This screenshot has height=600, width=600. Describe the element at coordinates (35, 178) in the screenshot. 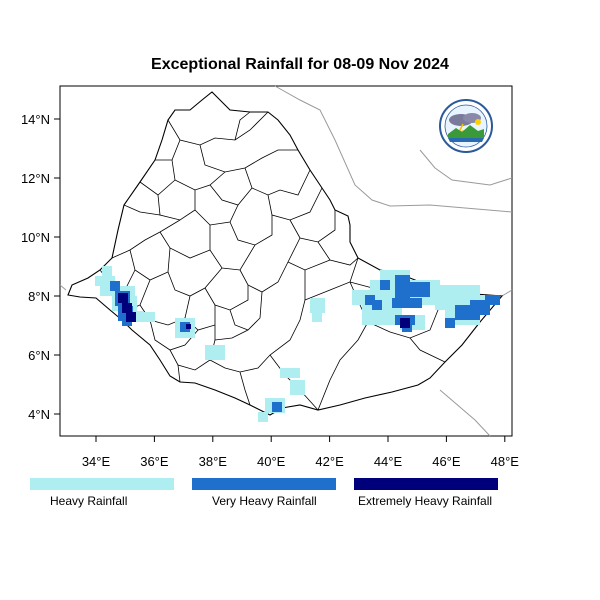

I see `y-tick-label: 12°N` at that location.